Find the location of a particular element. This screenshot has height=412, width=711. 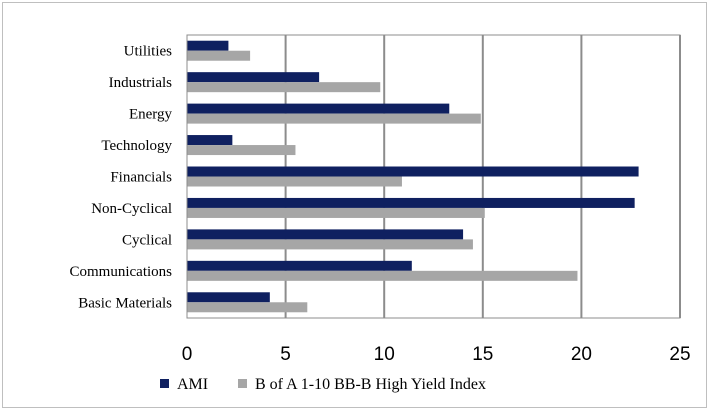

x-tick-label: 5 is located at coordinates (285, 354).